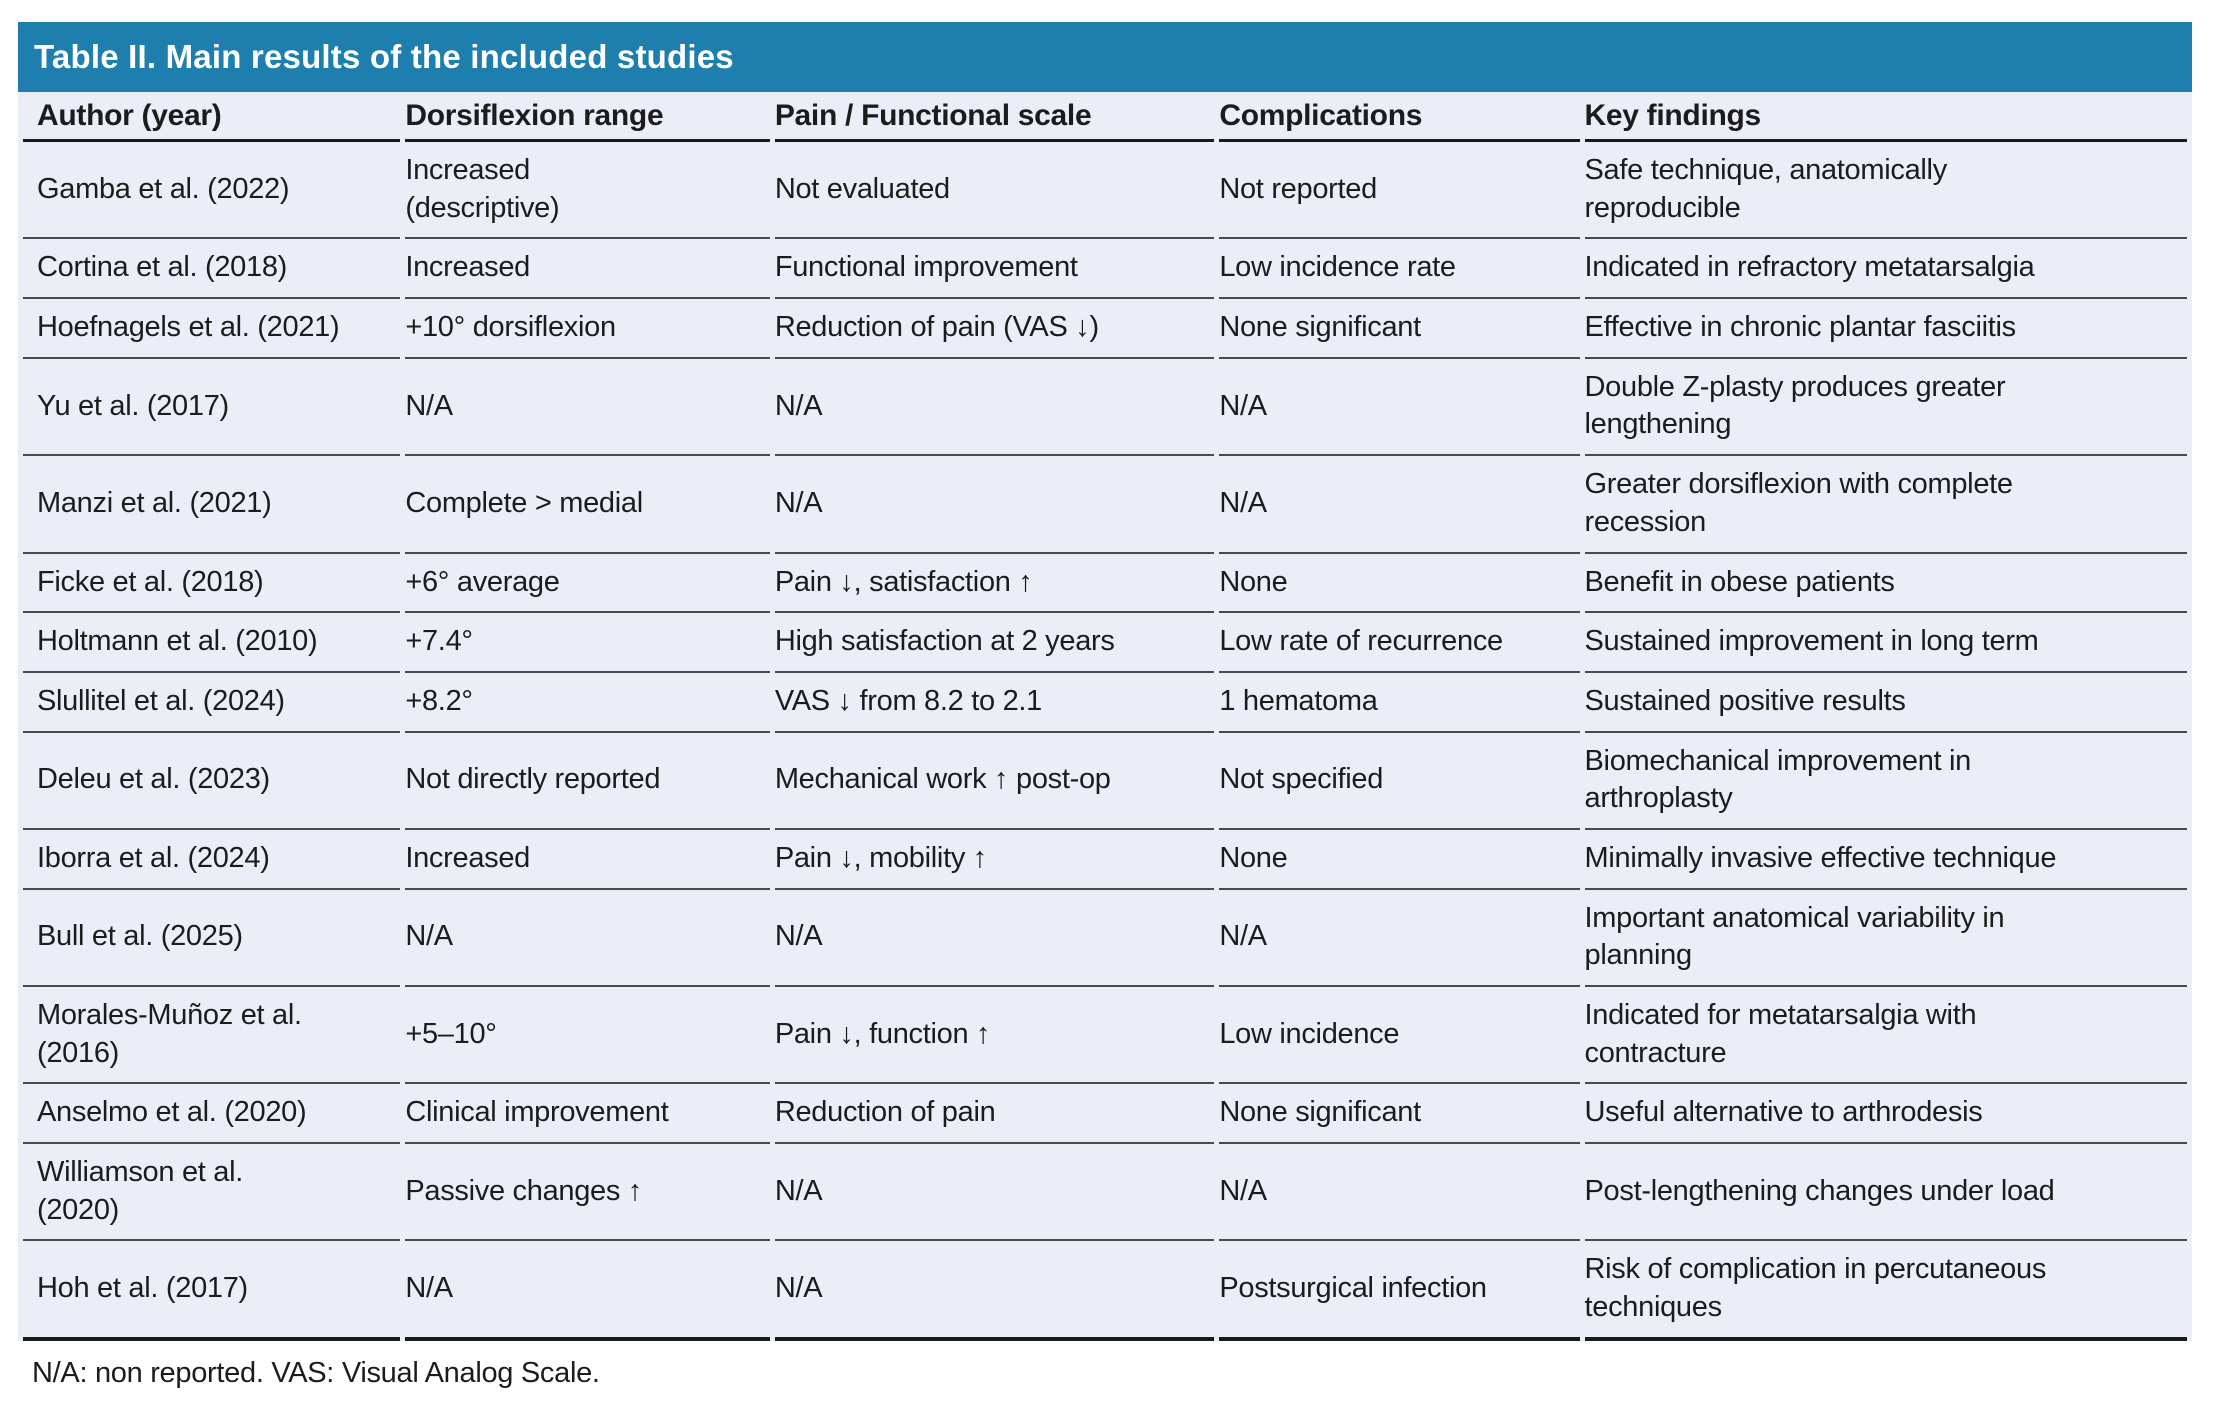 This screenshot has width=2239, height=1402. Describe the element at coordinates (1399, 781) in the screenshot. I see `cell-complications: Not specified` at that location.